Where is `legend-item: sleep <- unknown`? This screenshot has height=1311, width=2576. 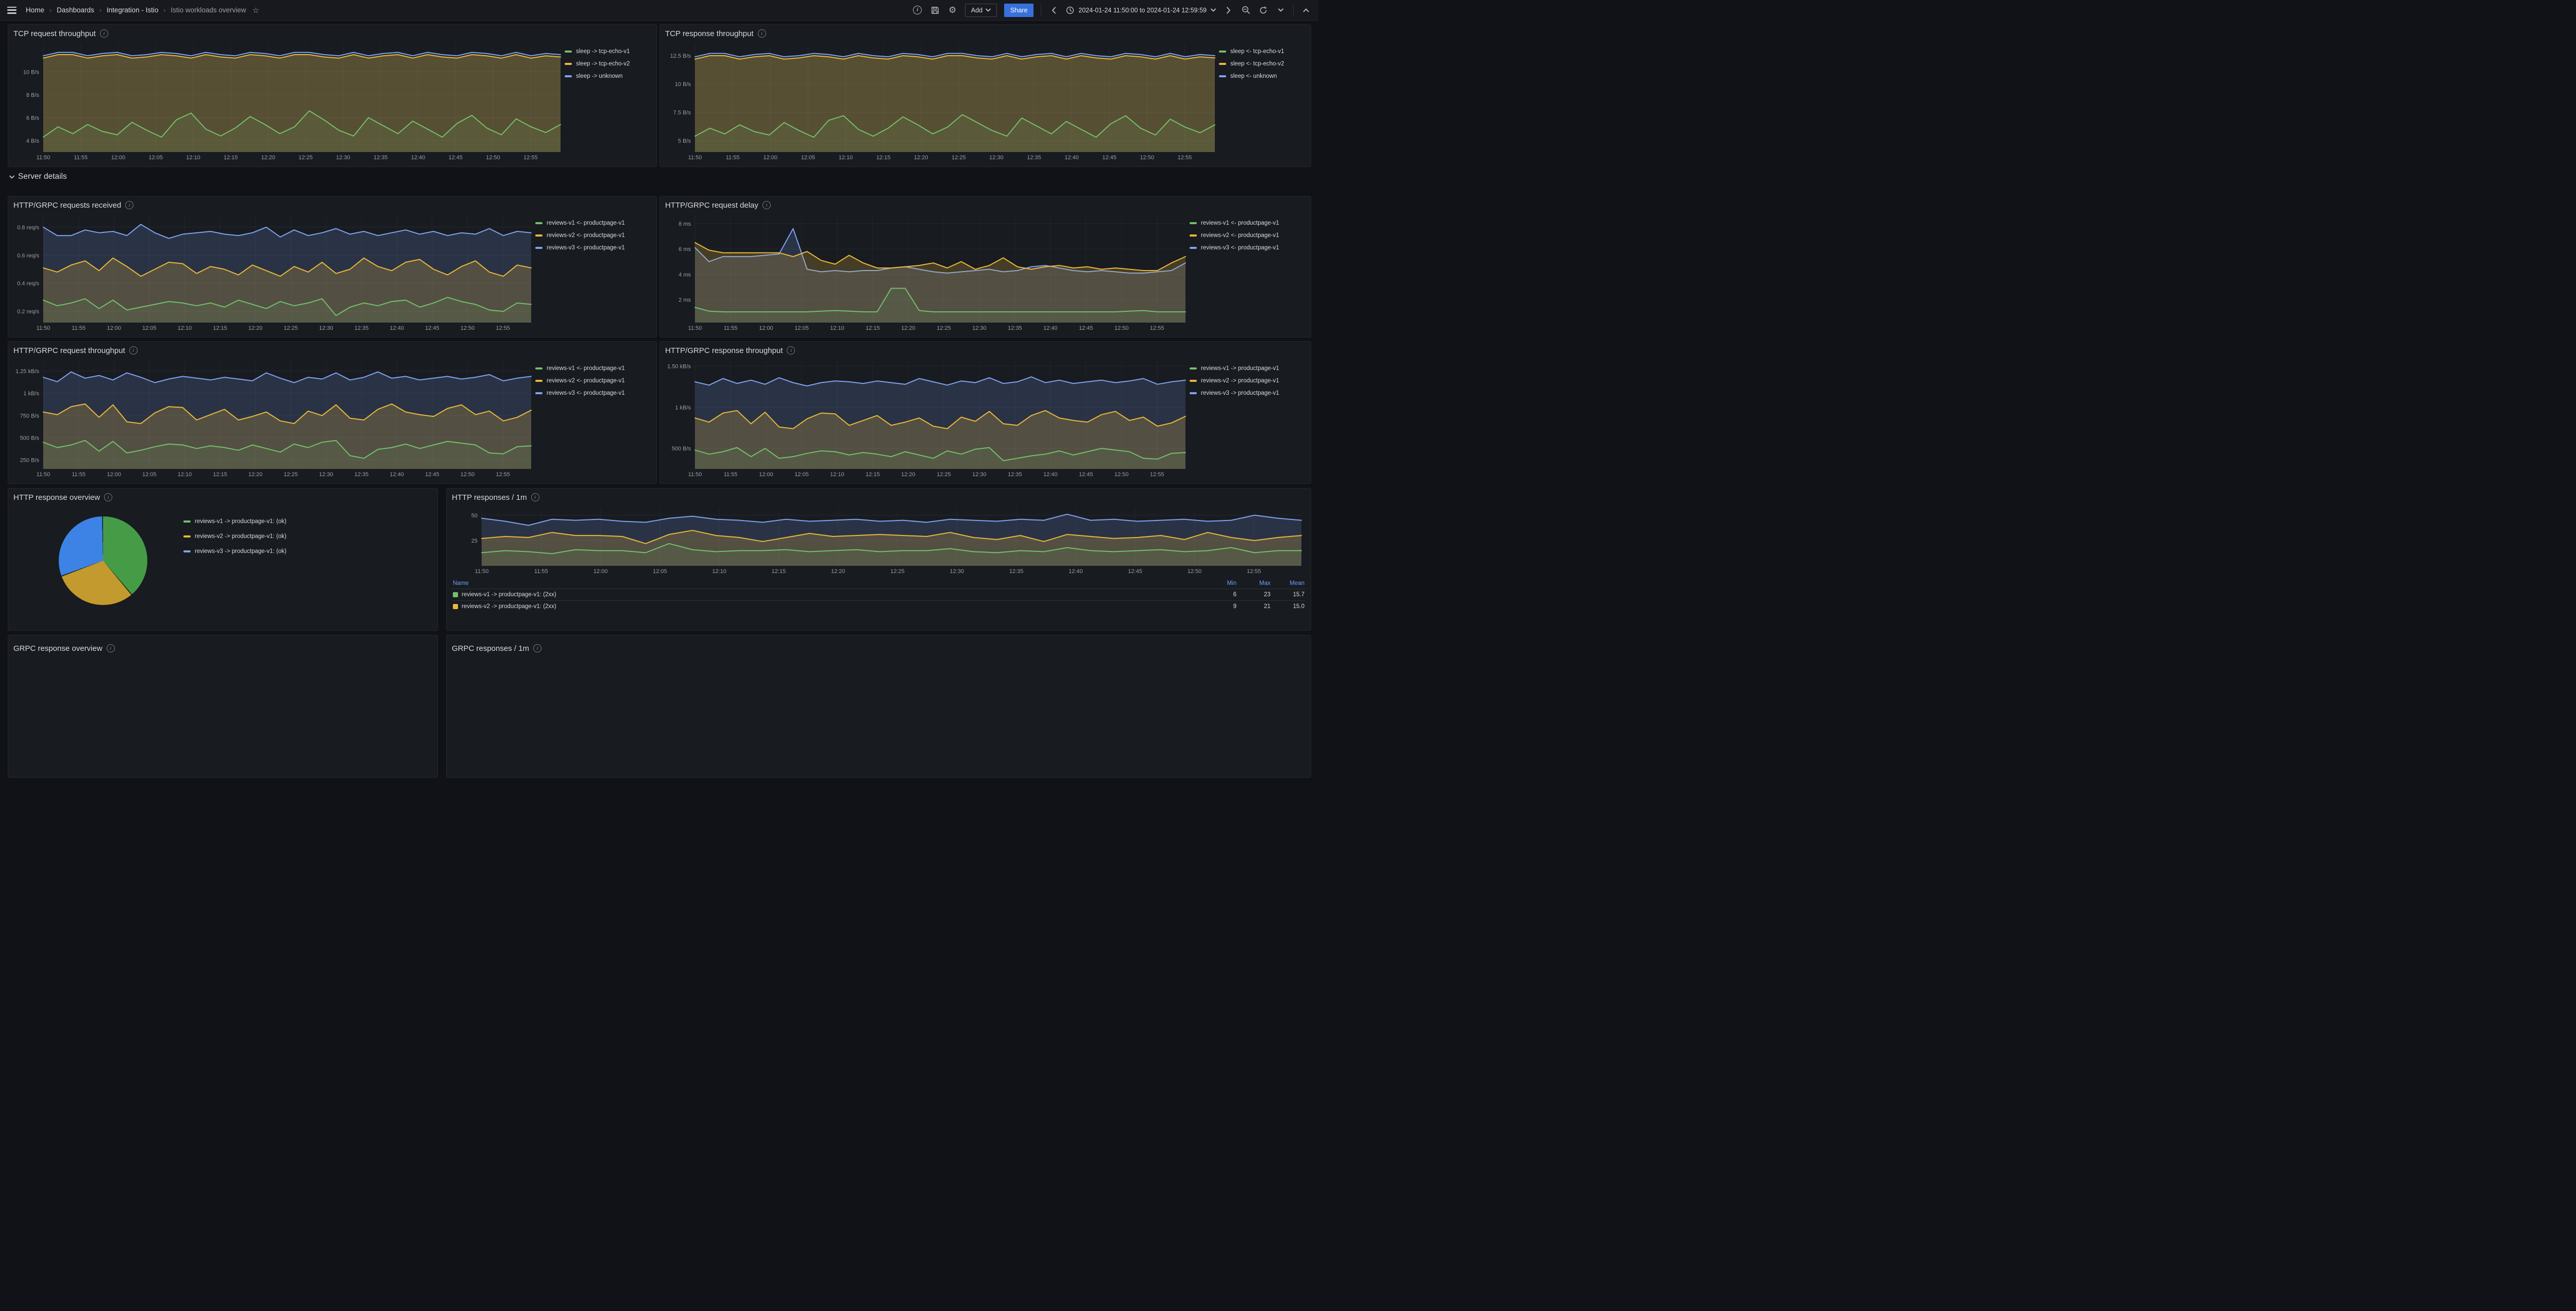
legend-item: sleep <- unknown is located at coordinates (1262, 76).